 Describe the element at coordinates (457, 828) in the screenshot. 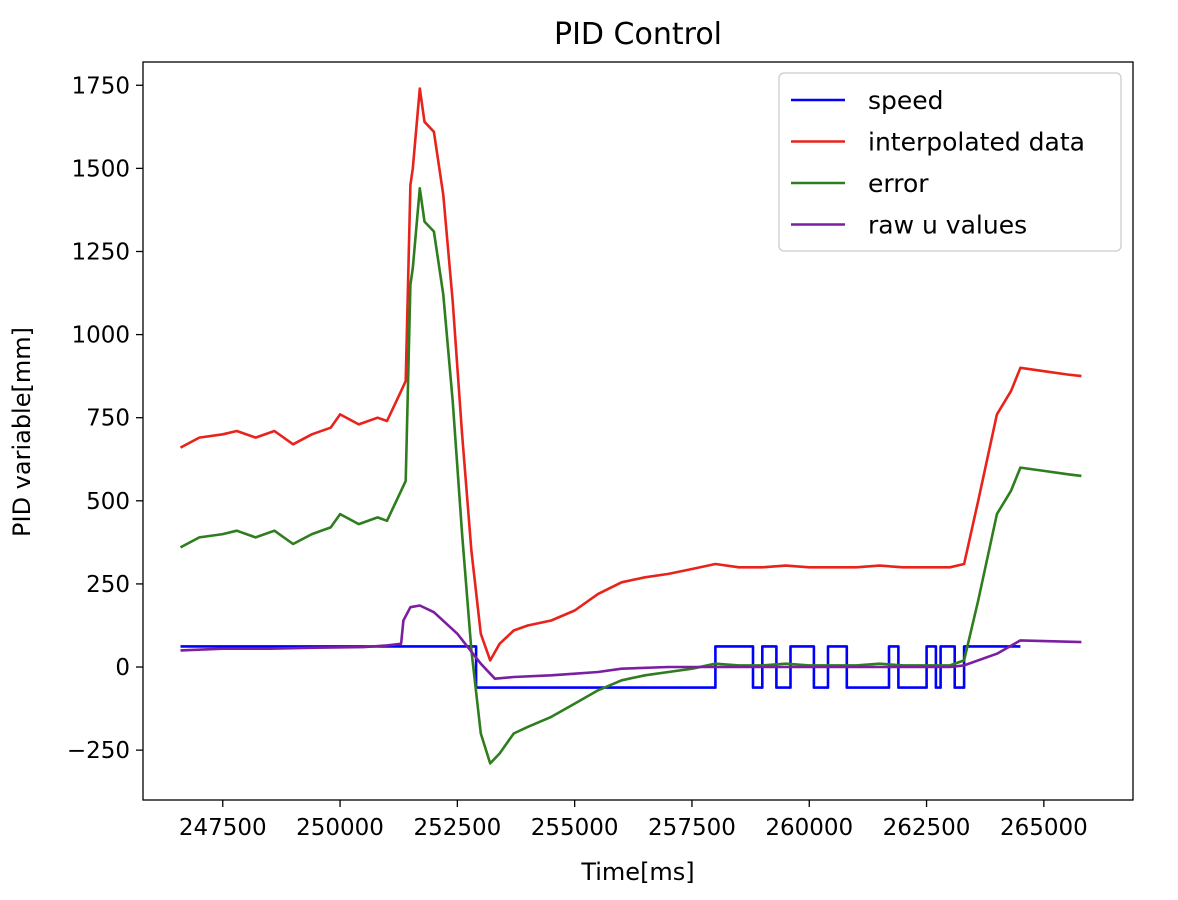

I see `x-tick-label: 252500` at that location.